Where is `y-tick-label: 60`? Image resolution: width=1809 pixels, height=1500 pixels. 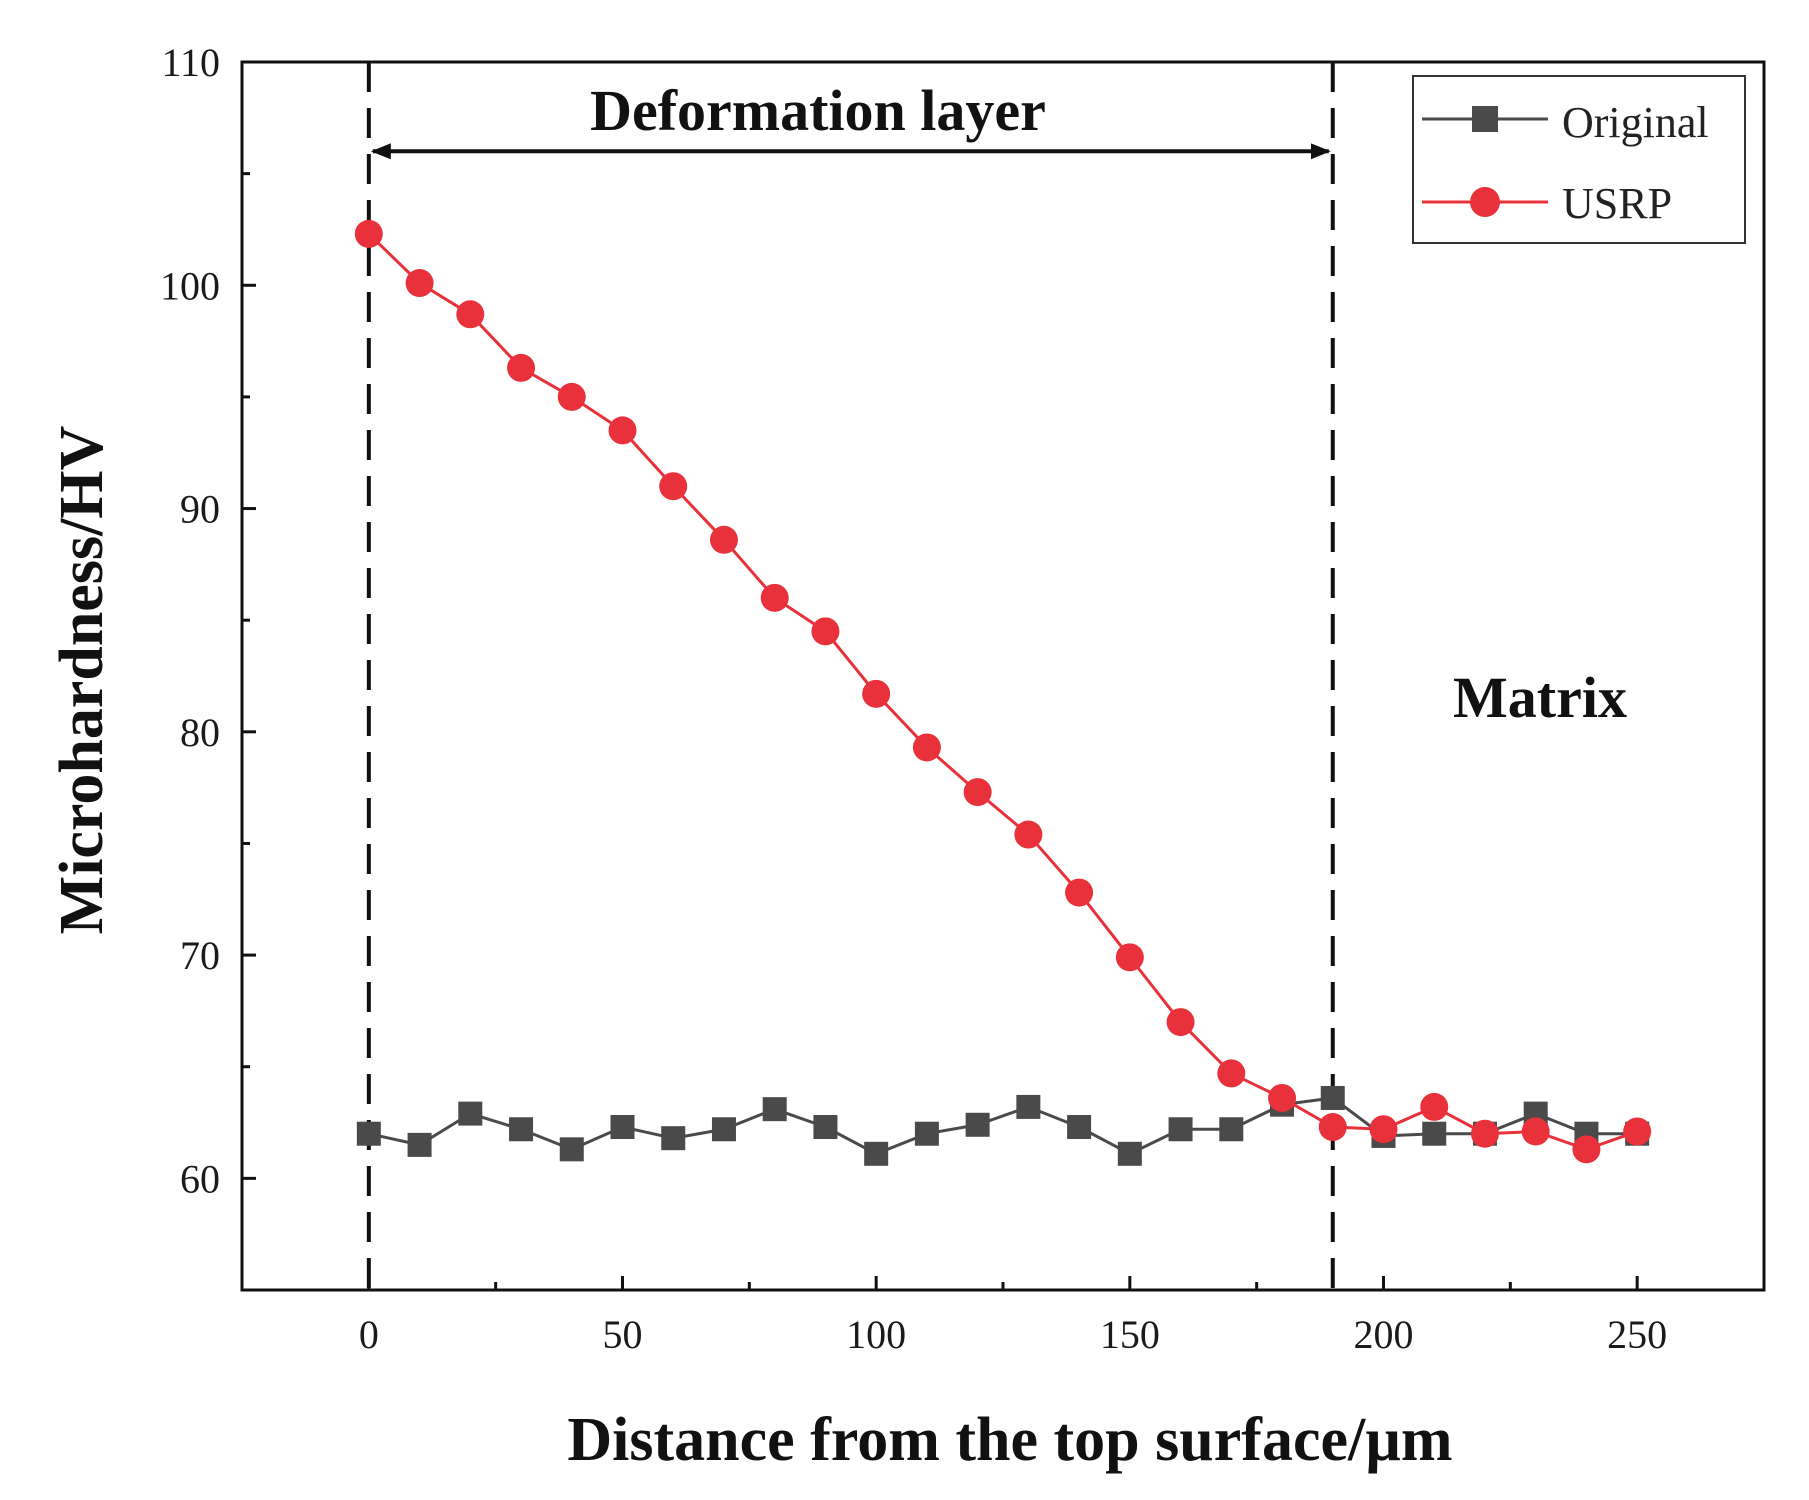
y-tick-label: 60 is located at coordinates (200, 1178).